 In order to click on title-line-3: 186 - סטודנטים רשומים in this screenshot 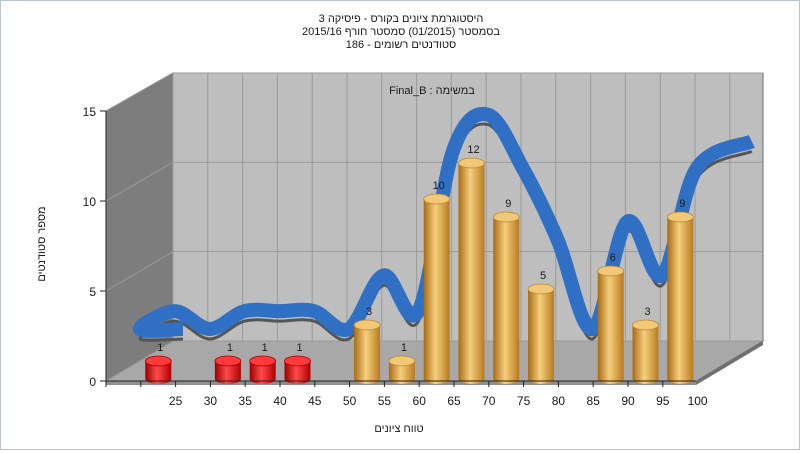, I will do `click(401, 45)`.